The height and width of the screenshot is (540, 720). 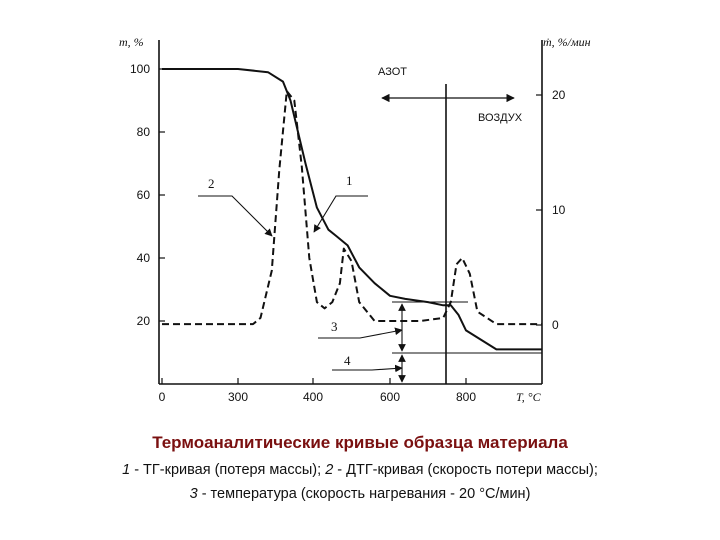 I want to click on curve-label-1: 1, so click(x=349, y=180).